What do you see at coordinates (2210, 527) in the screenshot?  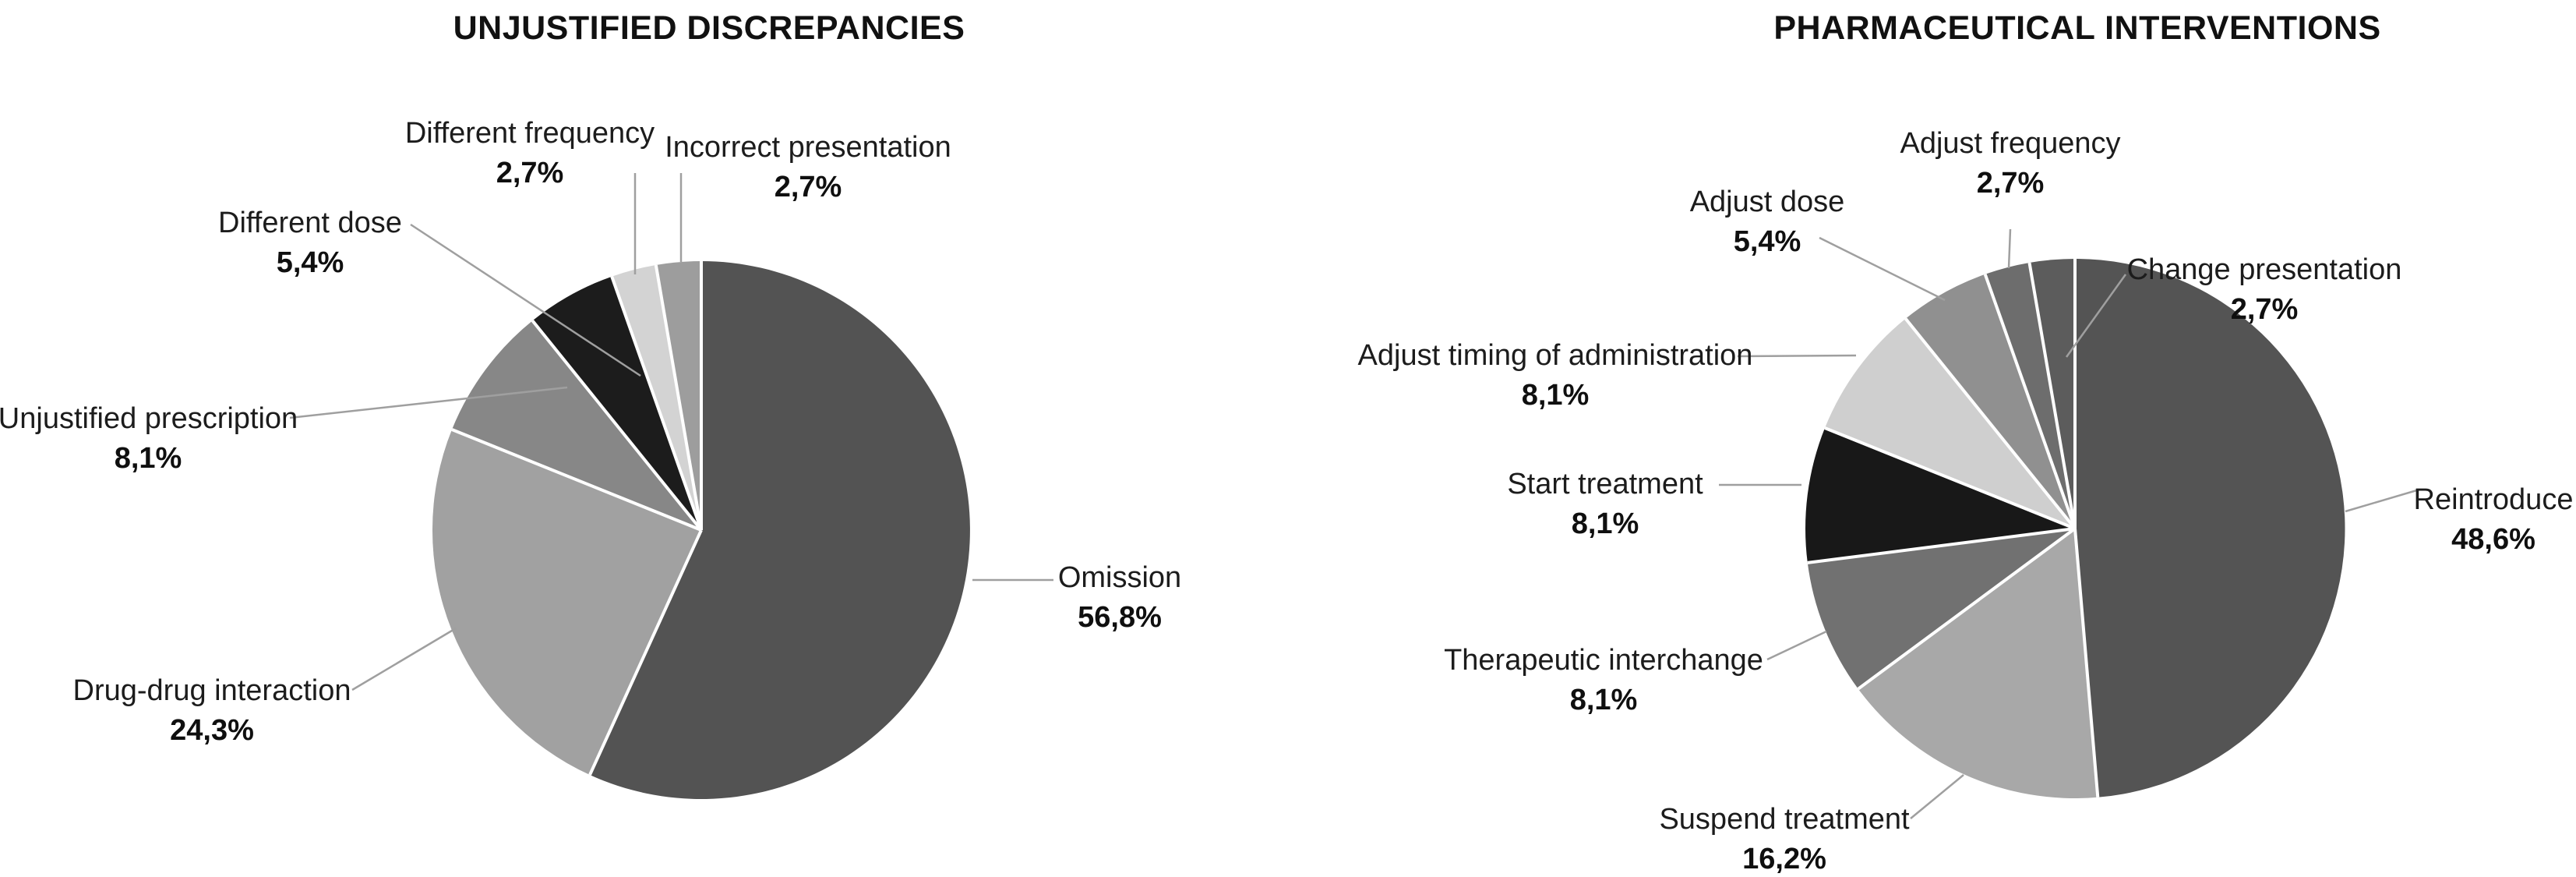 I see `pie-slice-reintroduce` at bounding box center [2210, 527].